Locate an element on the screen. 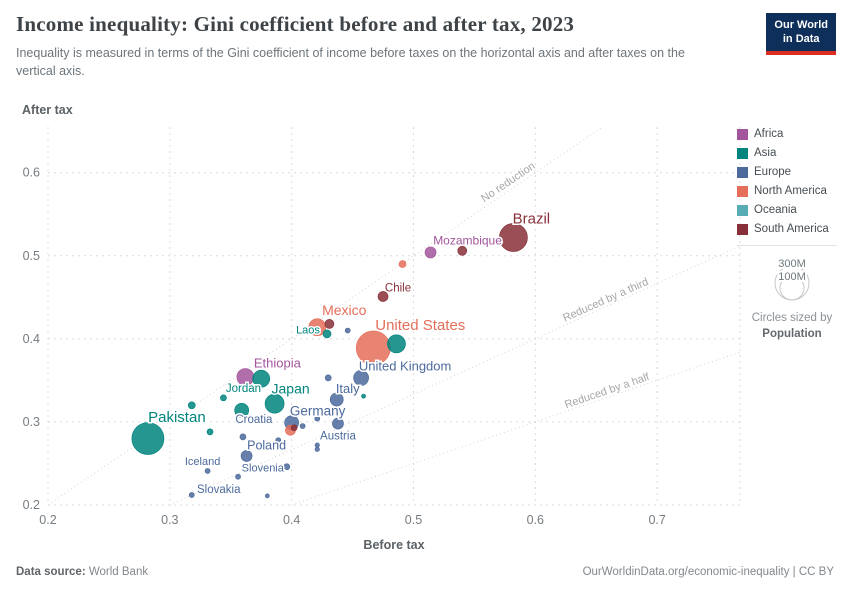 The image size is (850, 600). y-tick-label: 0.6 is located at coordinates (31, 173).